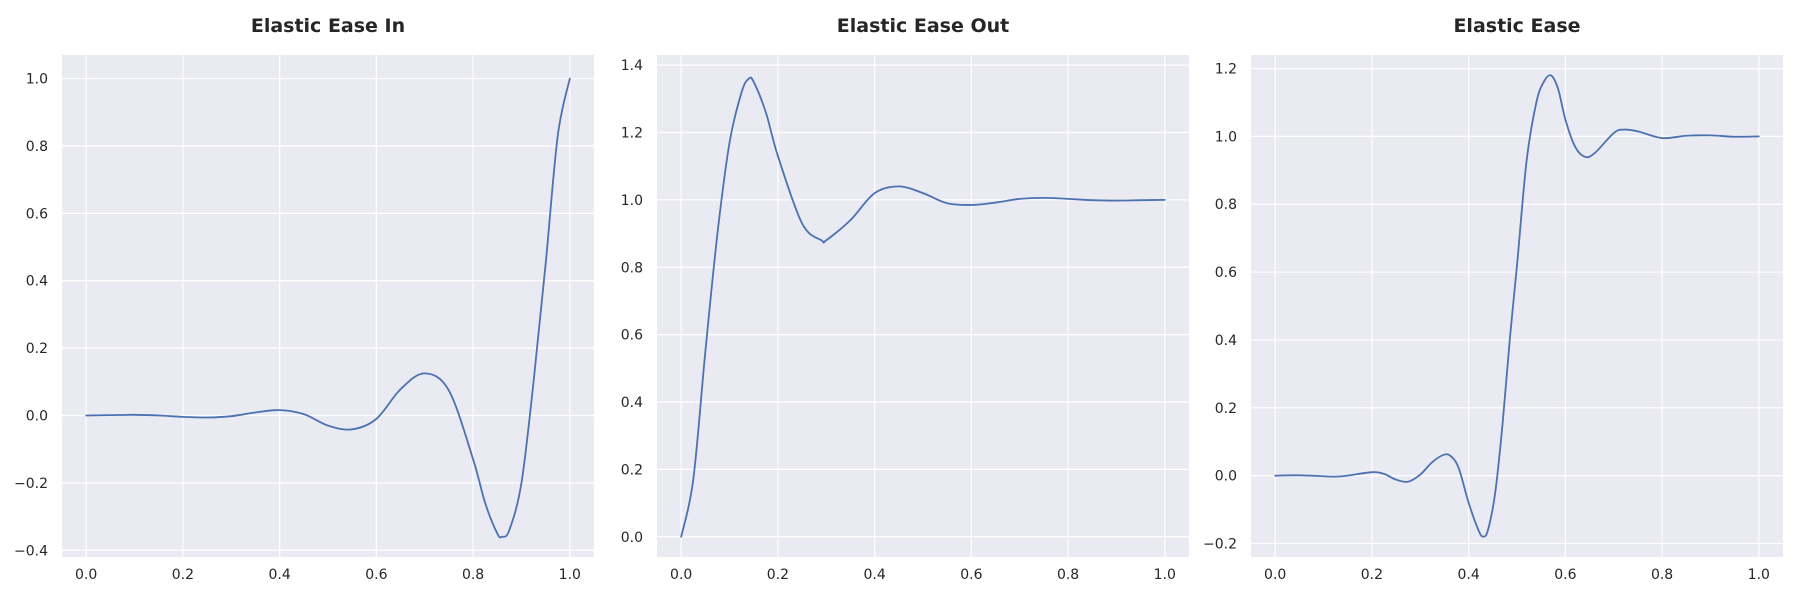  I want to click on chart-title: Elastic Ease In, so click(328, 26).